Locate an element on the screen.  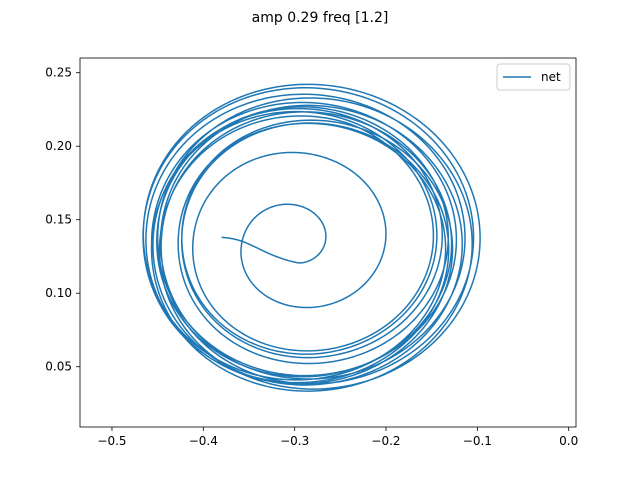
y-tick-label: 0.05 is located at coordinates (58, 367).